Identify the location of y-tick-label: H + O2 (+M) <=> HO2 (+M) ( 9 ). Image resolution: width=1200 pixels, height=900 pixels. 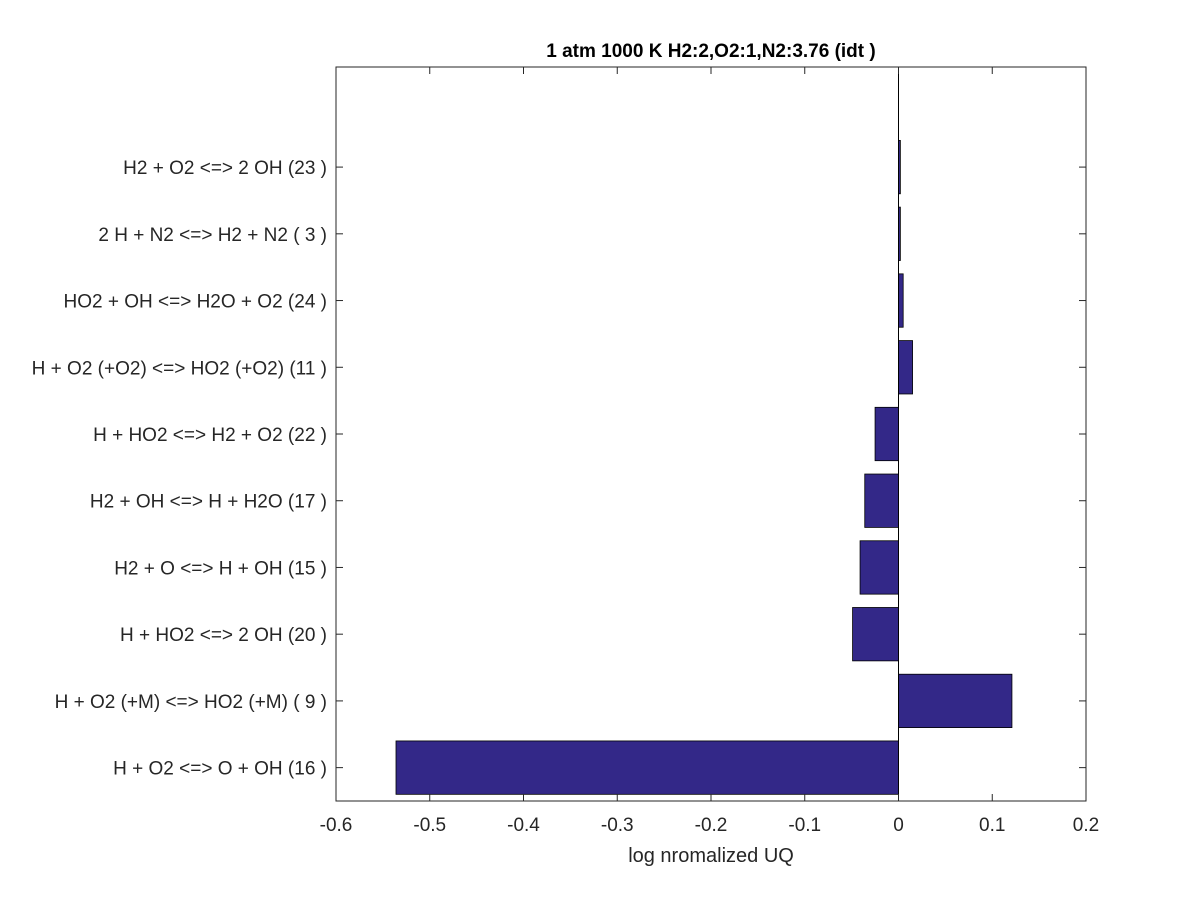
(191, 702).